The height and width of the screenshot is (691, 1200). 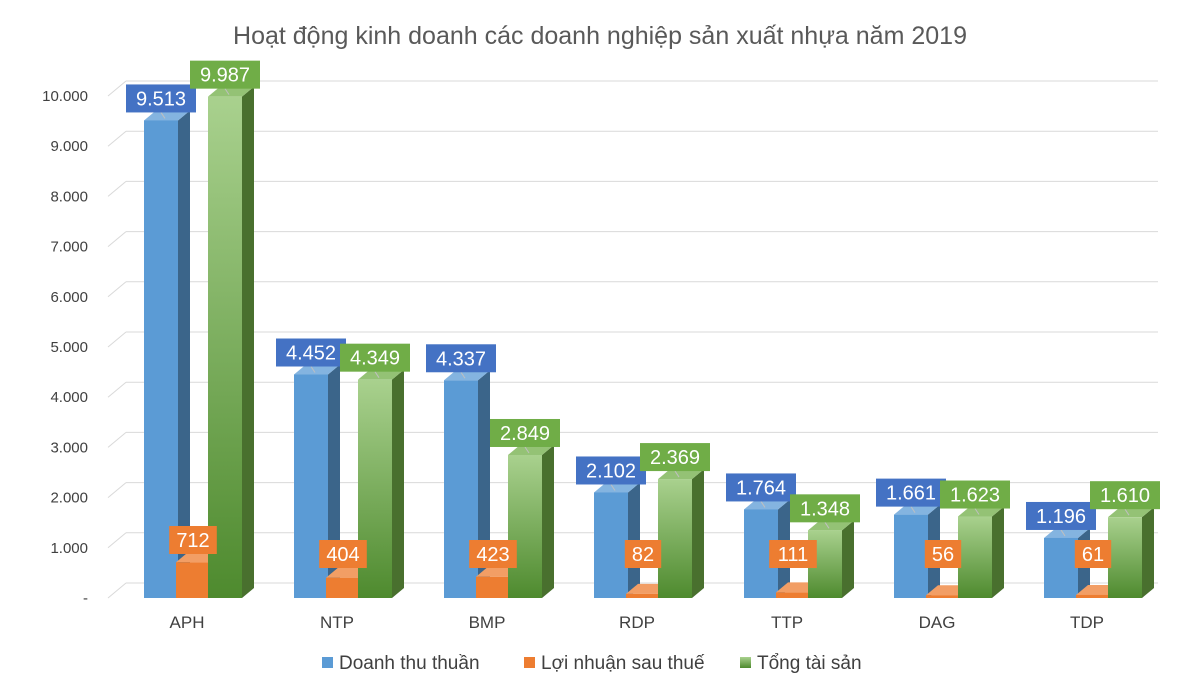 What do you see at coordinates (69, 498) in the screenshot?
I see `y-tick-label: 2.000` at bounding box center [69, 498].